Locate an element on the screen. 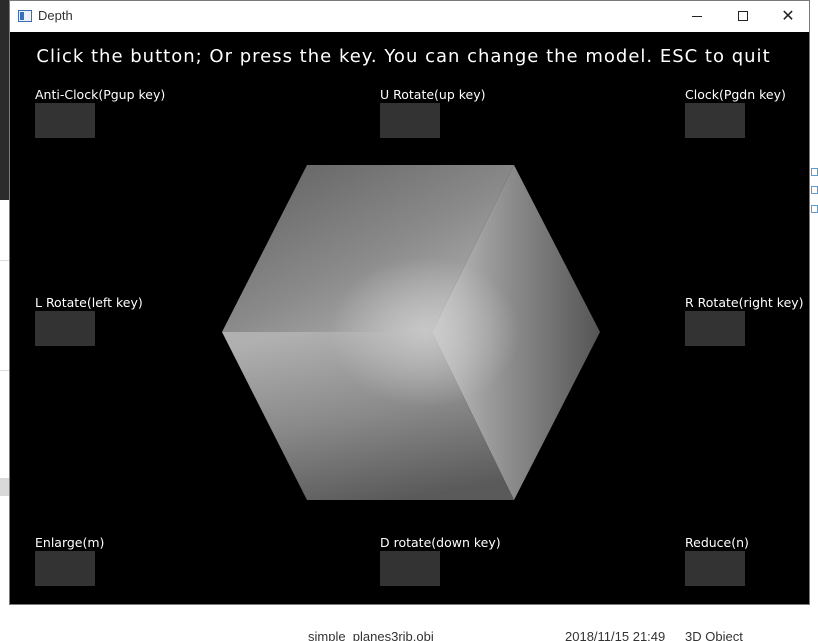 This screenshot has width=818, height=641. close-button: ✕ is located at coordinates (788, 16).